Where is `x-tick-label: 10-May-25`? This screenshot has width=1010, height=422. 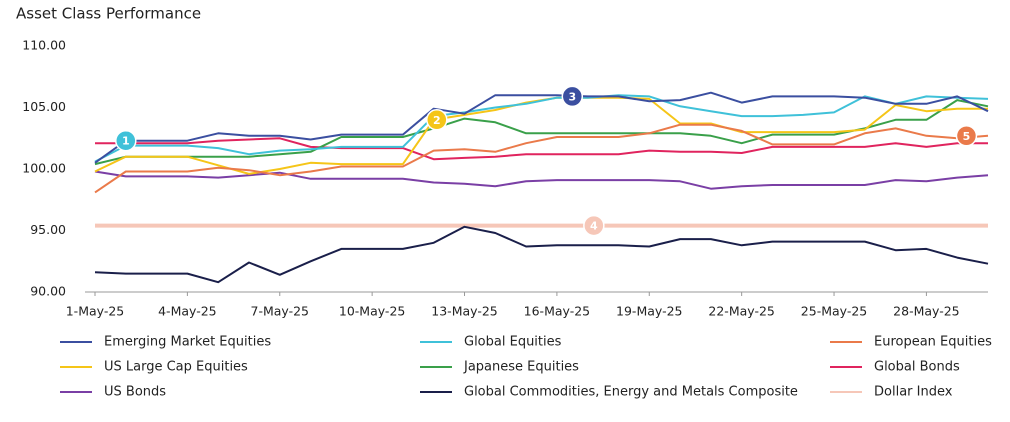 x-tick-label: 10-May-25 is located at coordinates (372, 311).